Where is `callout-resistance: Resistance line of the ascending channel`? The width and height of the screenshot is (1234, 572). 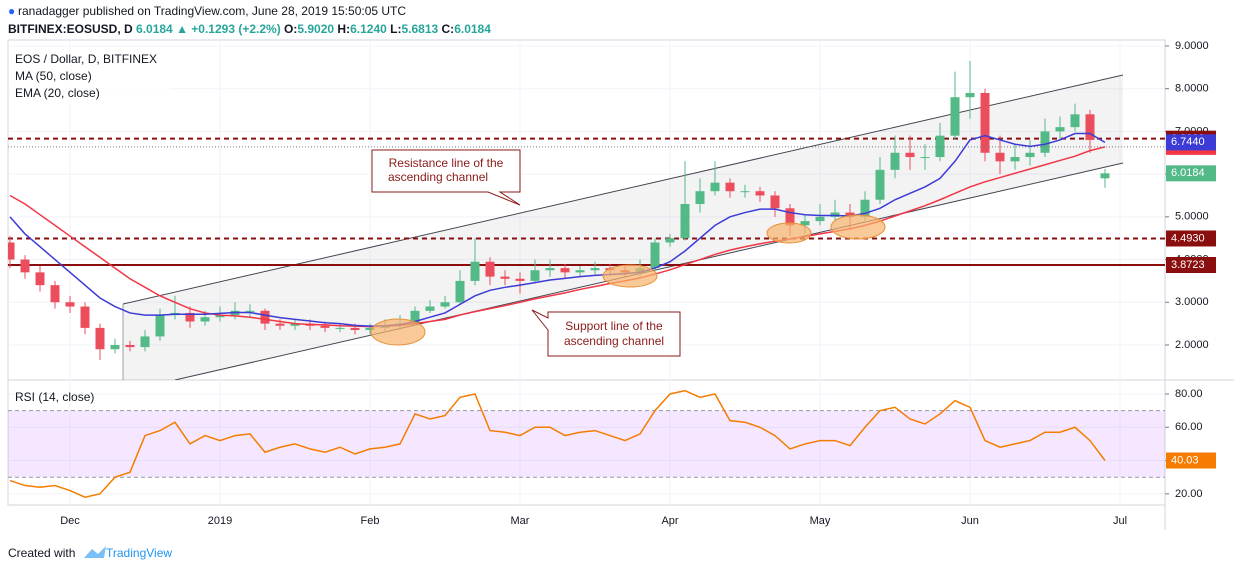 callout-resistance: Resistance line of the ascending channel is located at coordinates (446, 177).